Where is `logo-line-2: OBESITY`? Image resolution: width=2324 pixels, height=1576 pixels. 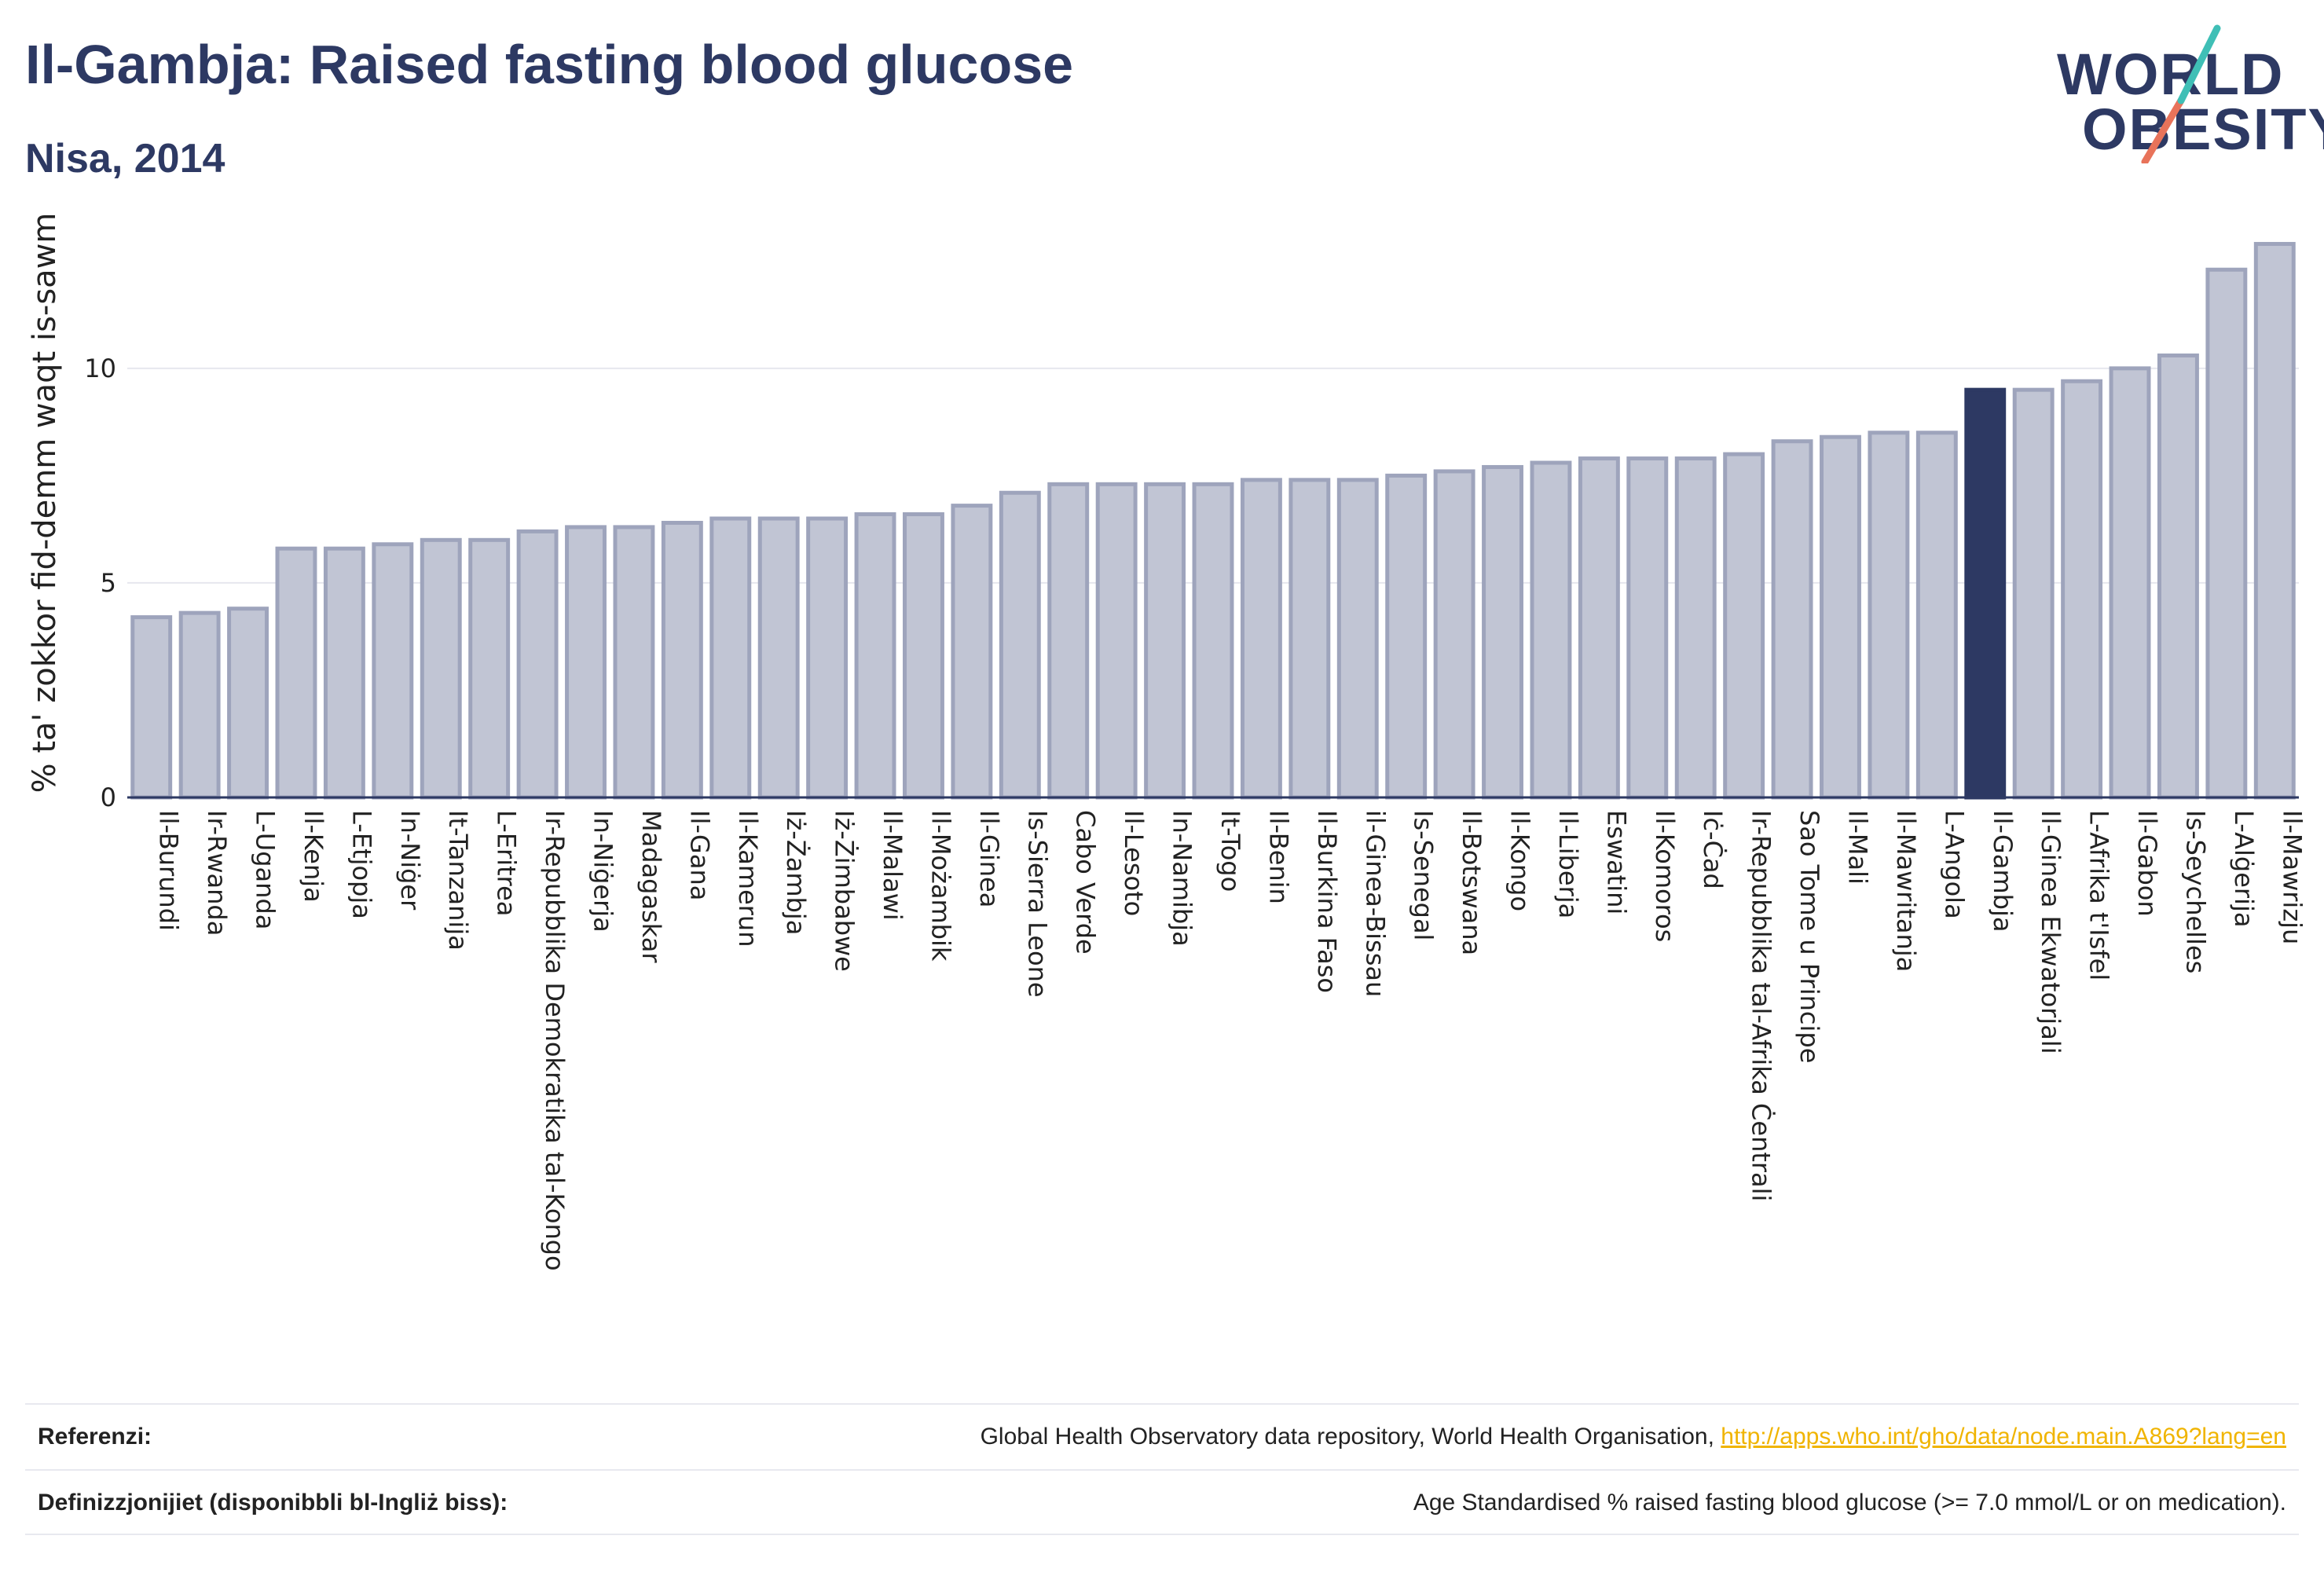
logo-line-2: OBESITY is located at coordinates (2203, 129).